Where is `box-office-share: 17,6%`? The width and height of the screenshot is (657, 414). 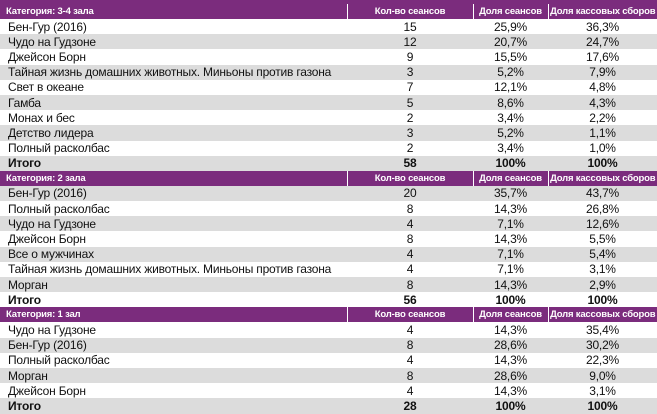 box-office-share: 17,6% is located at coordinates (602, 56).